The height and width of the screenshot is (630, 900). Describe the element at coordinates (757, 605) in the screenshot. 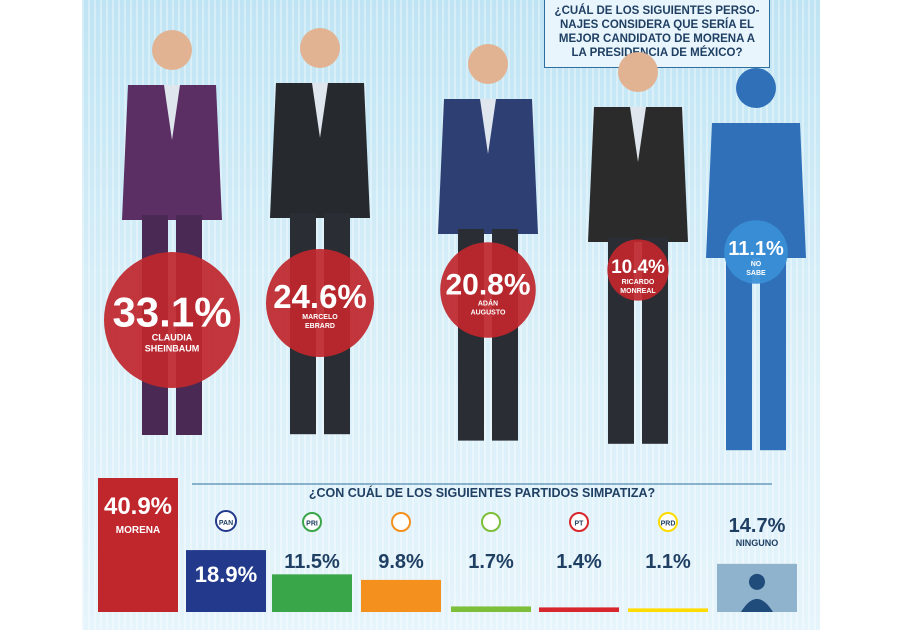

I see `silhouette-body-icon` at that location.